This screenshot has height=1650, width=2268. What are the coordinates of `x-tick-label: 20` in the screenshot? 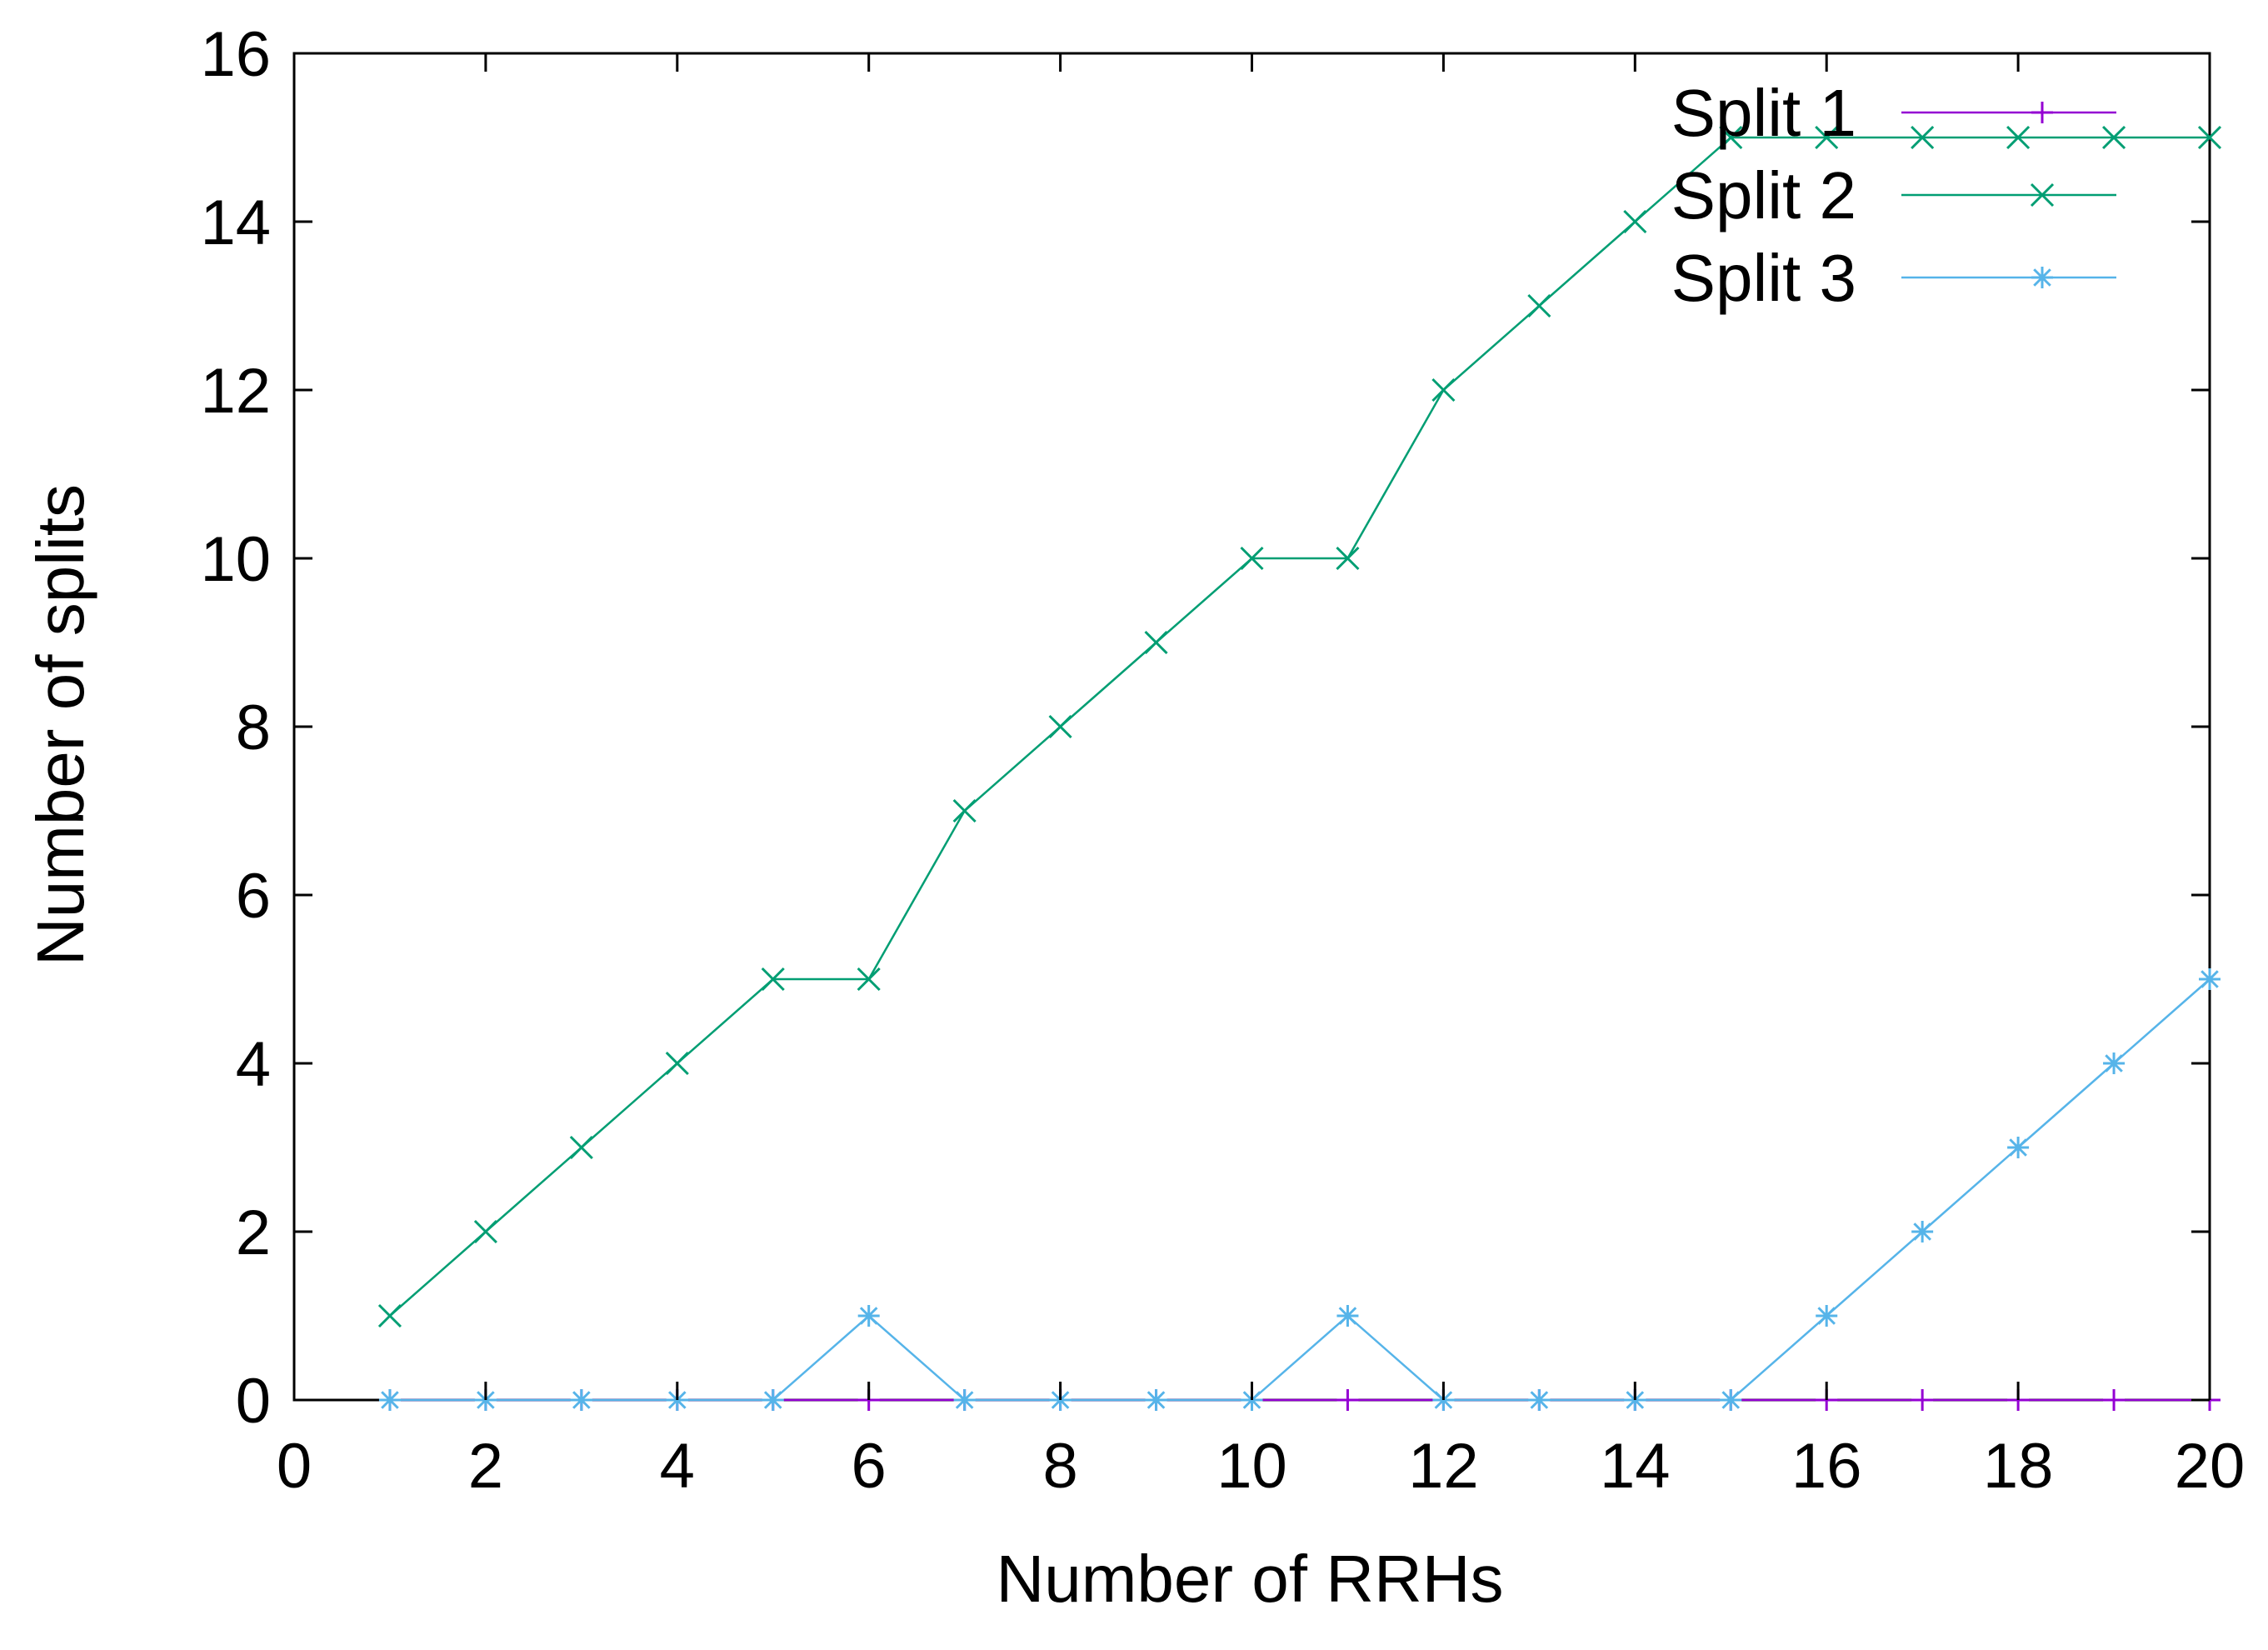 It's located at (2210, 1466).